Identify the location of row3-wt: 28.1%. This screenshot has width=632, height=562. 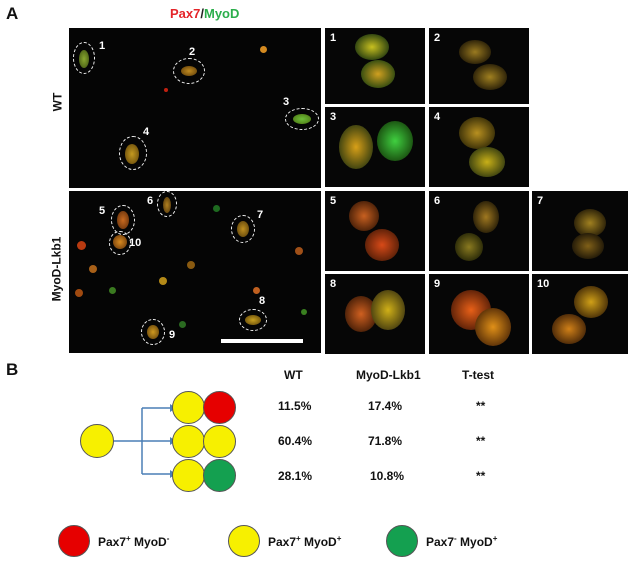
(295, 476).